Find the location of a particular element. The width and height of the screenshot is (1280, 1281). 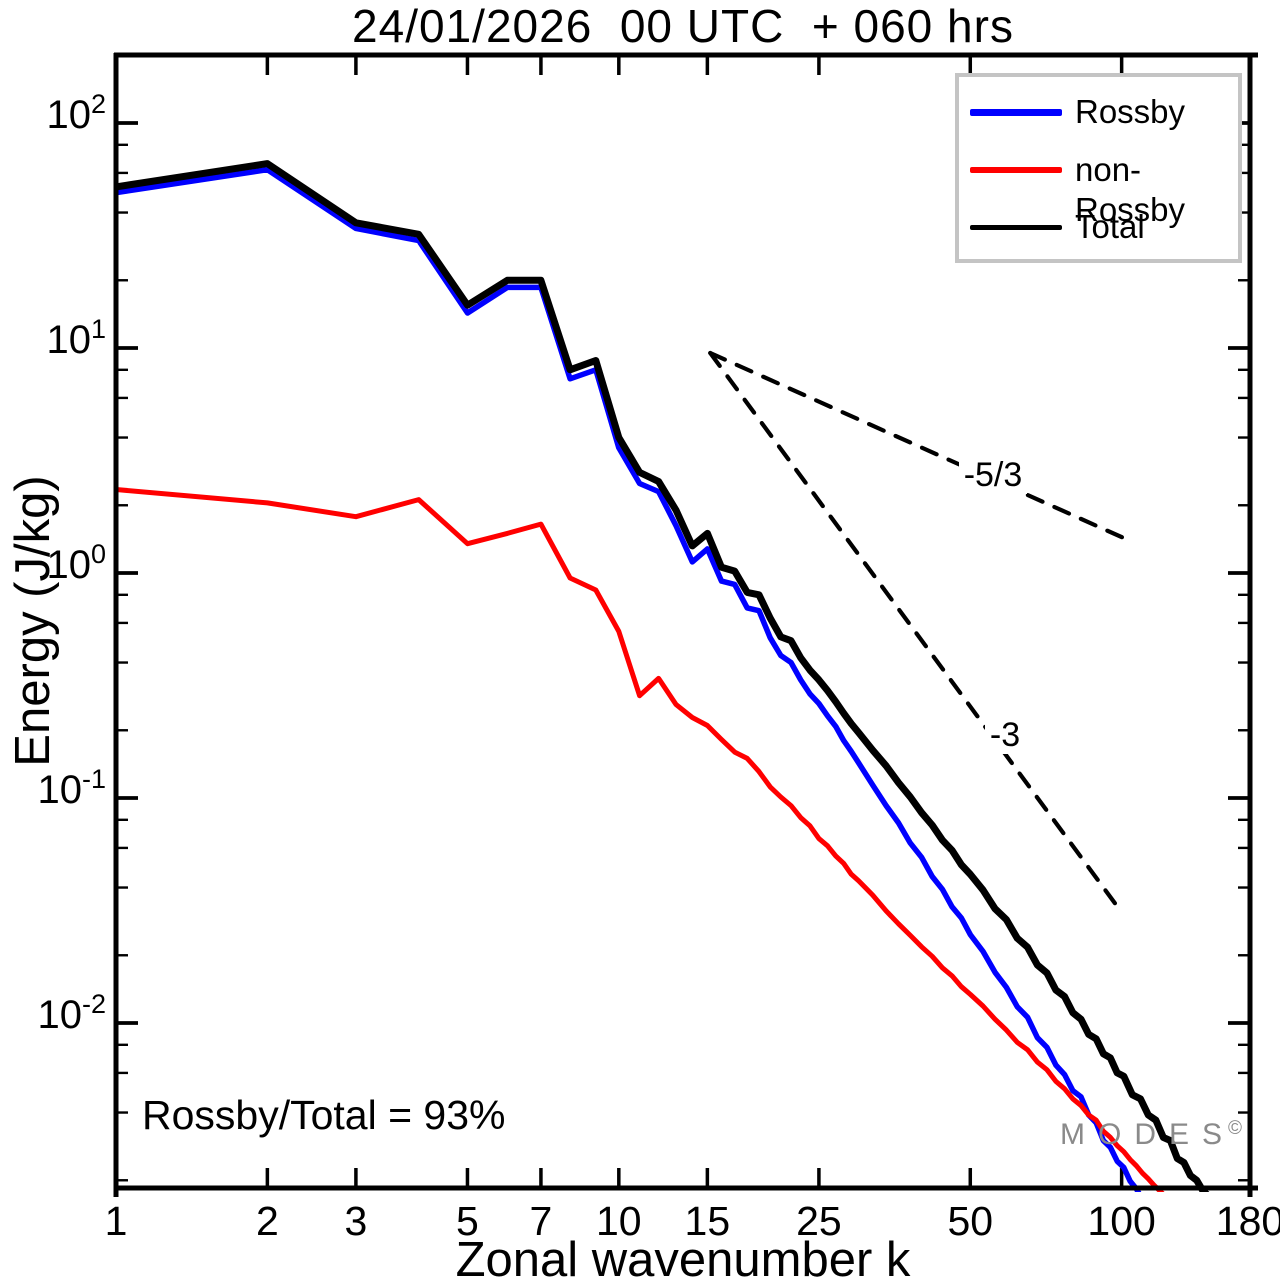

x-axis-label: Zonal wavenumber k is located at coordinates (683, 1257).